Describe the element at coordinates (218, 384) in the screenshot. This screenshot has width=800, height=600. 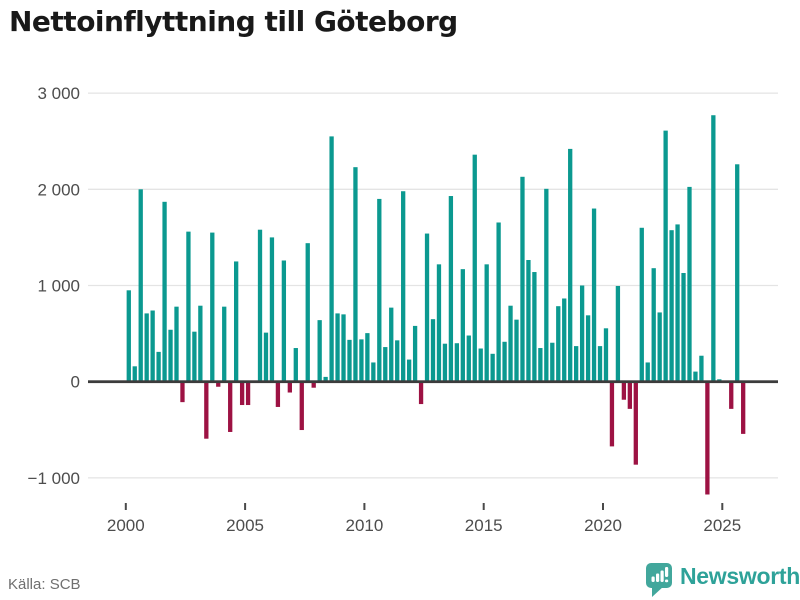
I see `bar-2003-q4` at that location.